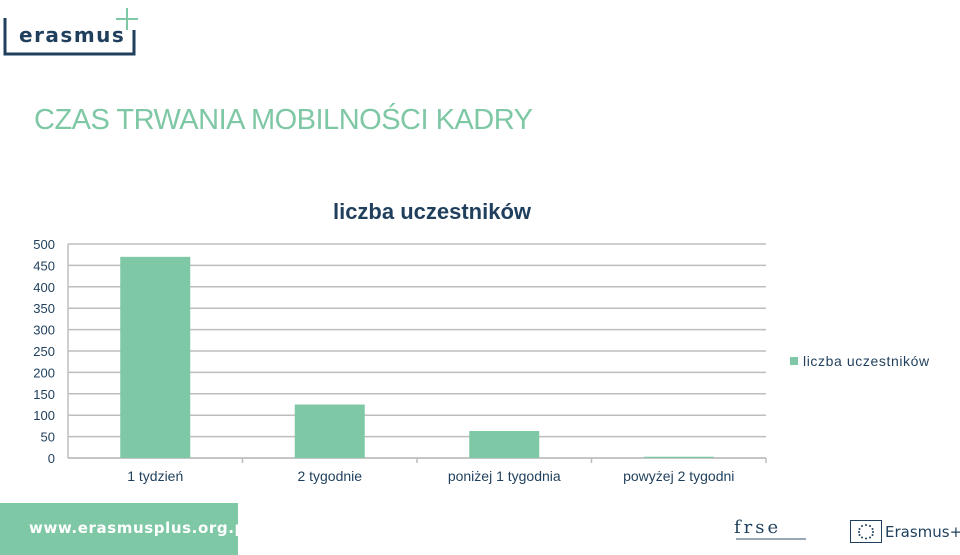 The image size is (960, 555). I want to click on chart-legend: liczba uczestników, so click(860, 361).